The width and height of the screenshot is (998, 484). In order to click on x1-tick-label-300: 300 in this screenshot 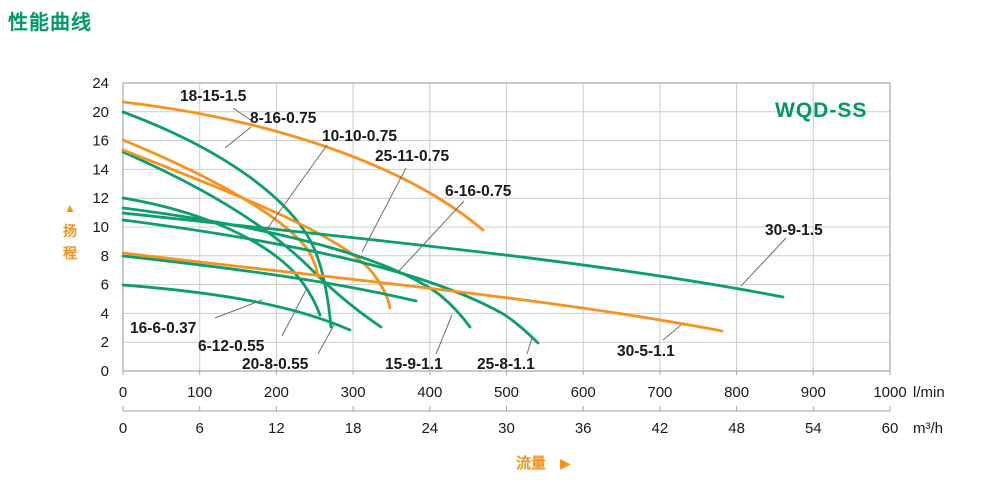, I will do `click(353, 392)`.